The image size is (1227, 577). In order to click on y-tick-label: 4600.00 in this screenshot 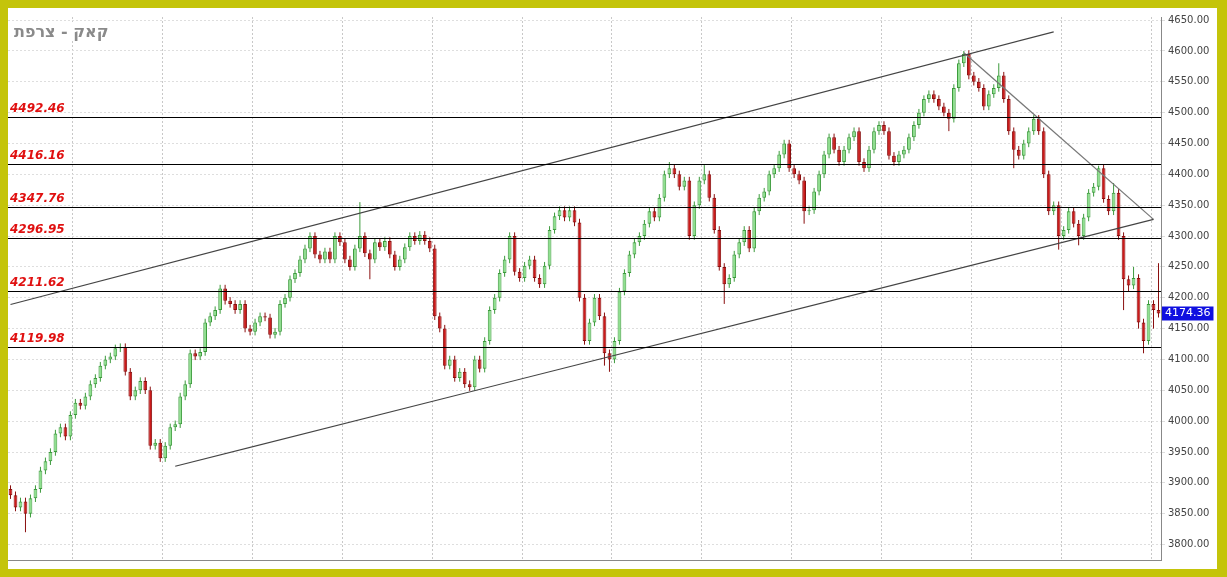, I will do `click(1189, 50)`.